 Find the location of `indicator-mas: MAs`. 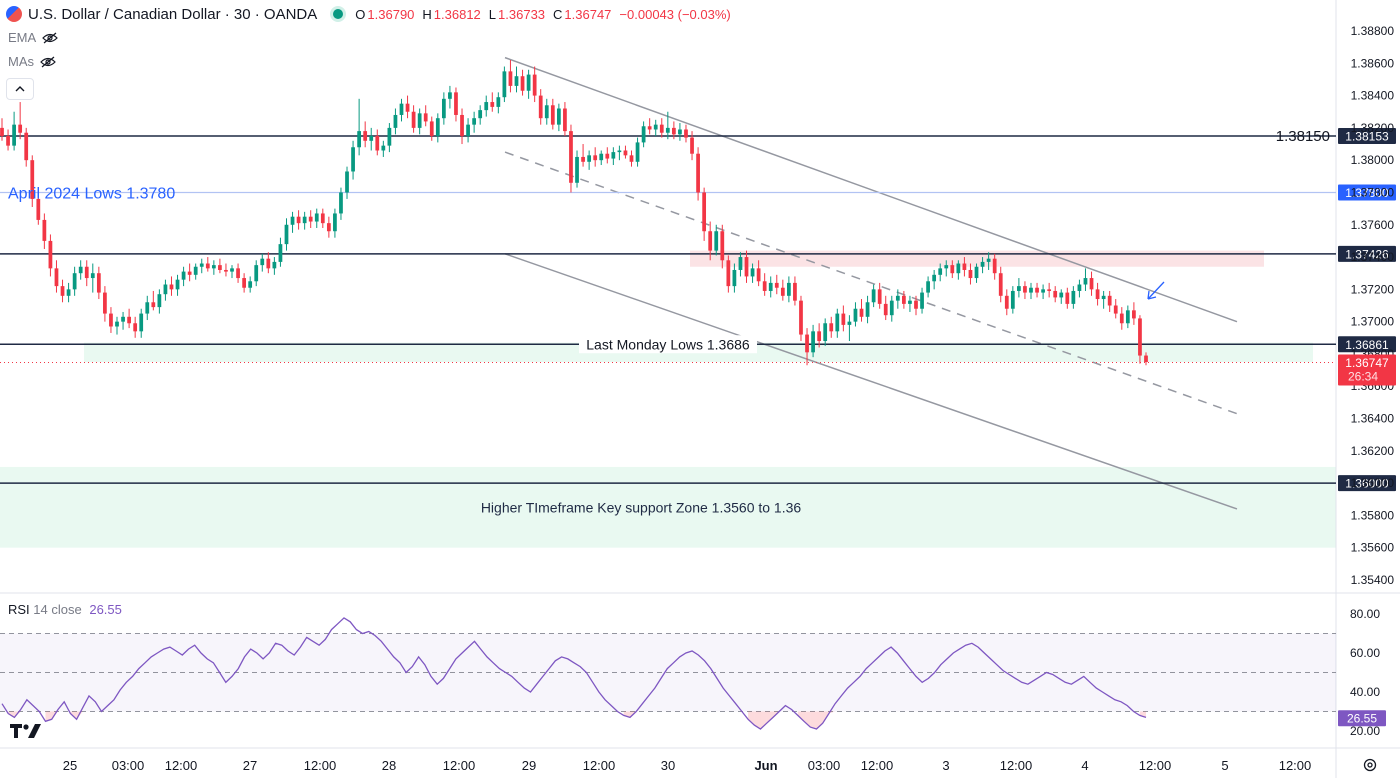

indicator-mas: MAs is located at coordinates (32, 61).